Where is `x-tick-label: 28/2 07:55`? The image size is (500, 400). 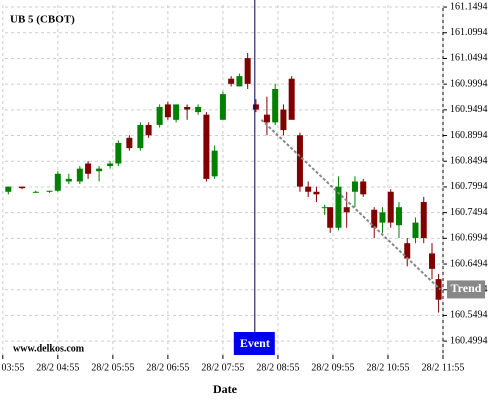 x-tick-label: 28/2 07:55 is located at coordinates (222, 367).